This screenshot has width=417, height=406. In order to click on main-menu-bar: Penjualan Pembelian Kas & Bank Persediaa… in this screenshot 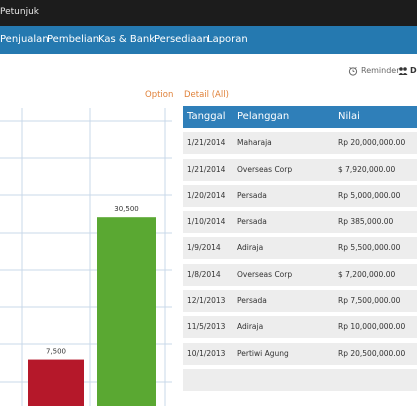, I will do `click(208, 40)`.